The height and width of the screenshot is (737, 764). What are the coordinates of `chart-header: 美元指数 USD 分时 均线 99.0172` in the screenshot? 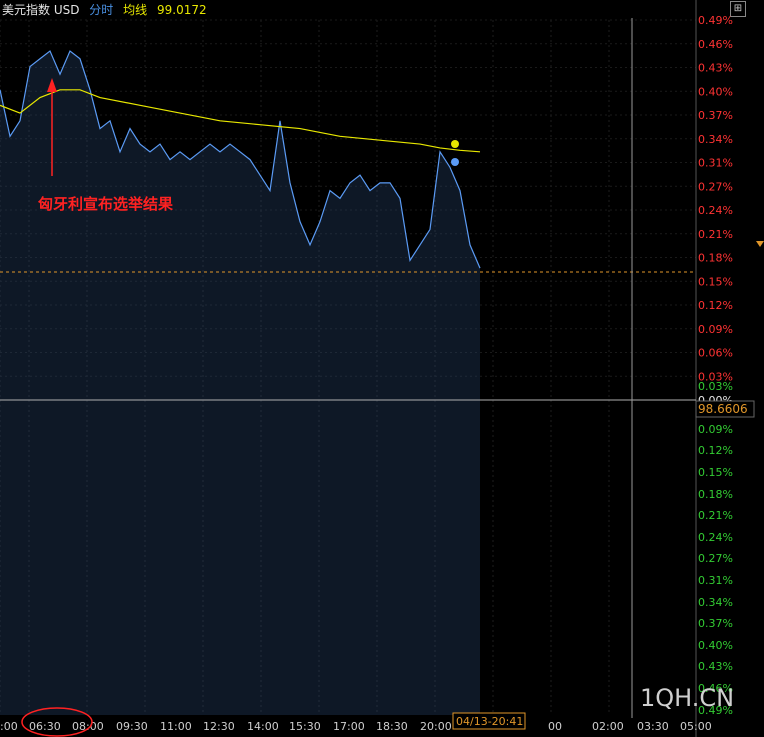 It's located at (107, 10).